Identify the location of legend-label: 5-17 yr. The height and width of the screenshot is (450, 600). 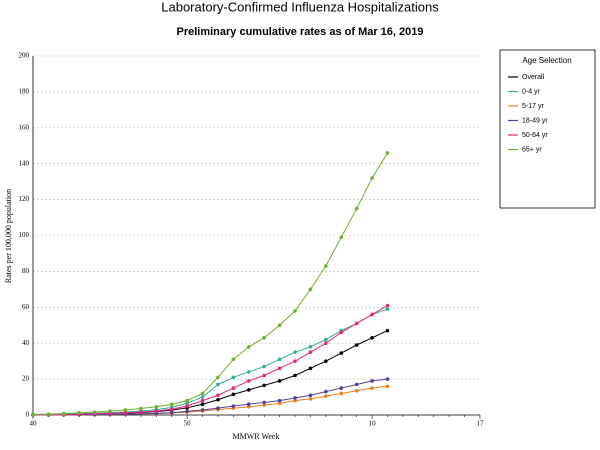
(533, 106).